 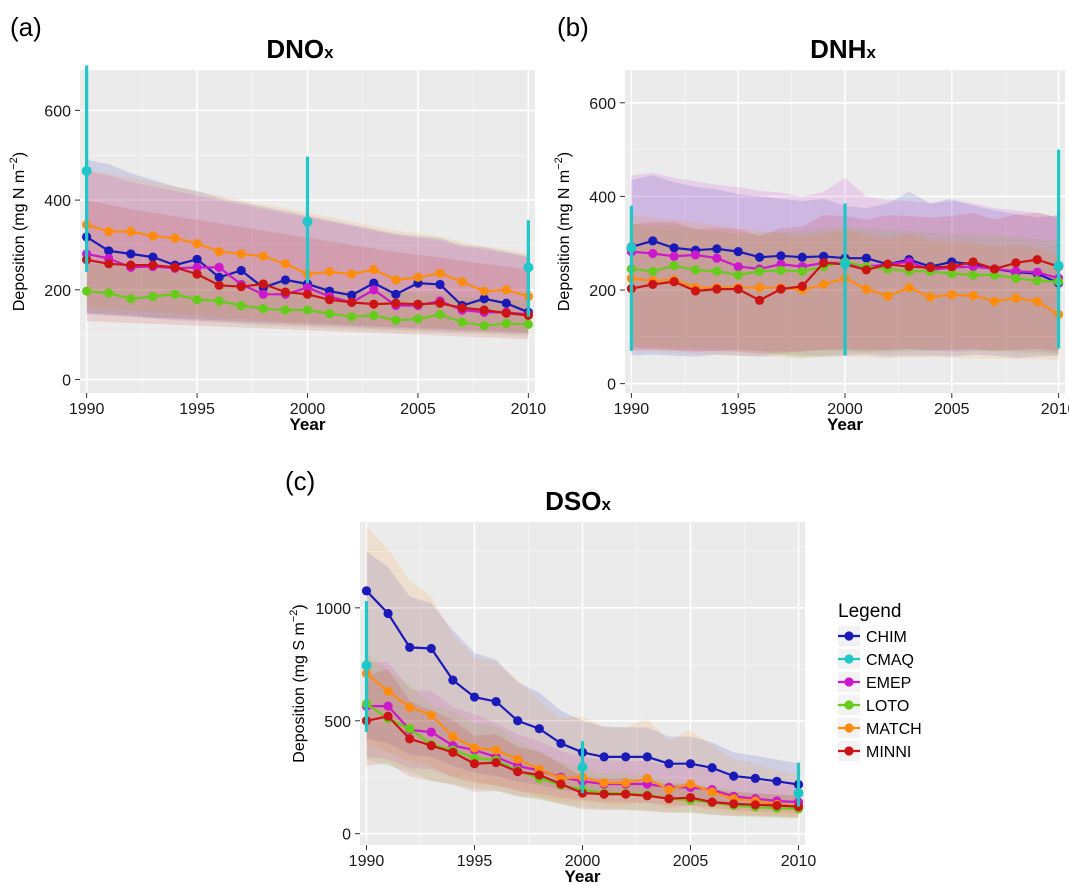 What do you see at coordinates (602, 197) in the screenshot?
I see `y-tick-label: 400` at bounding box center [602, 197].